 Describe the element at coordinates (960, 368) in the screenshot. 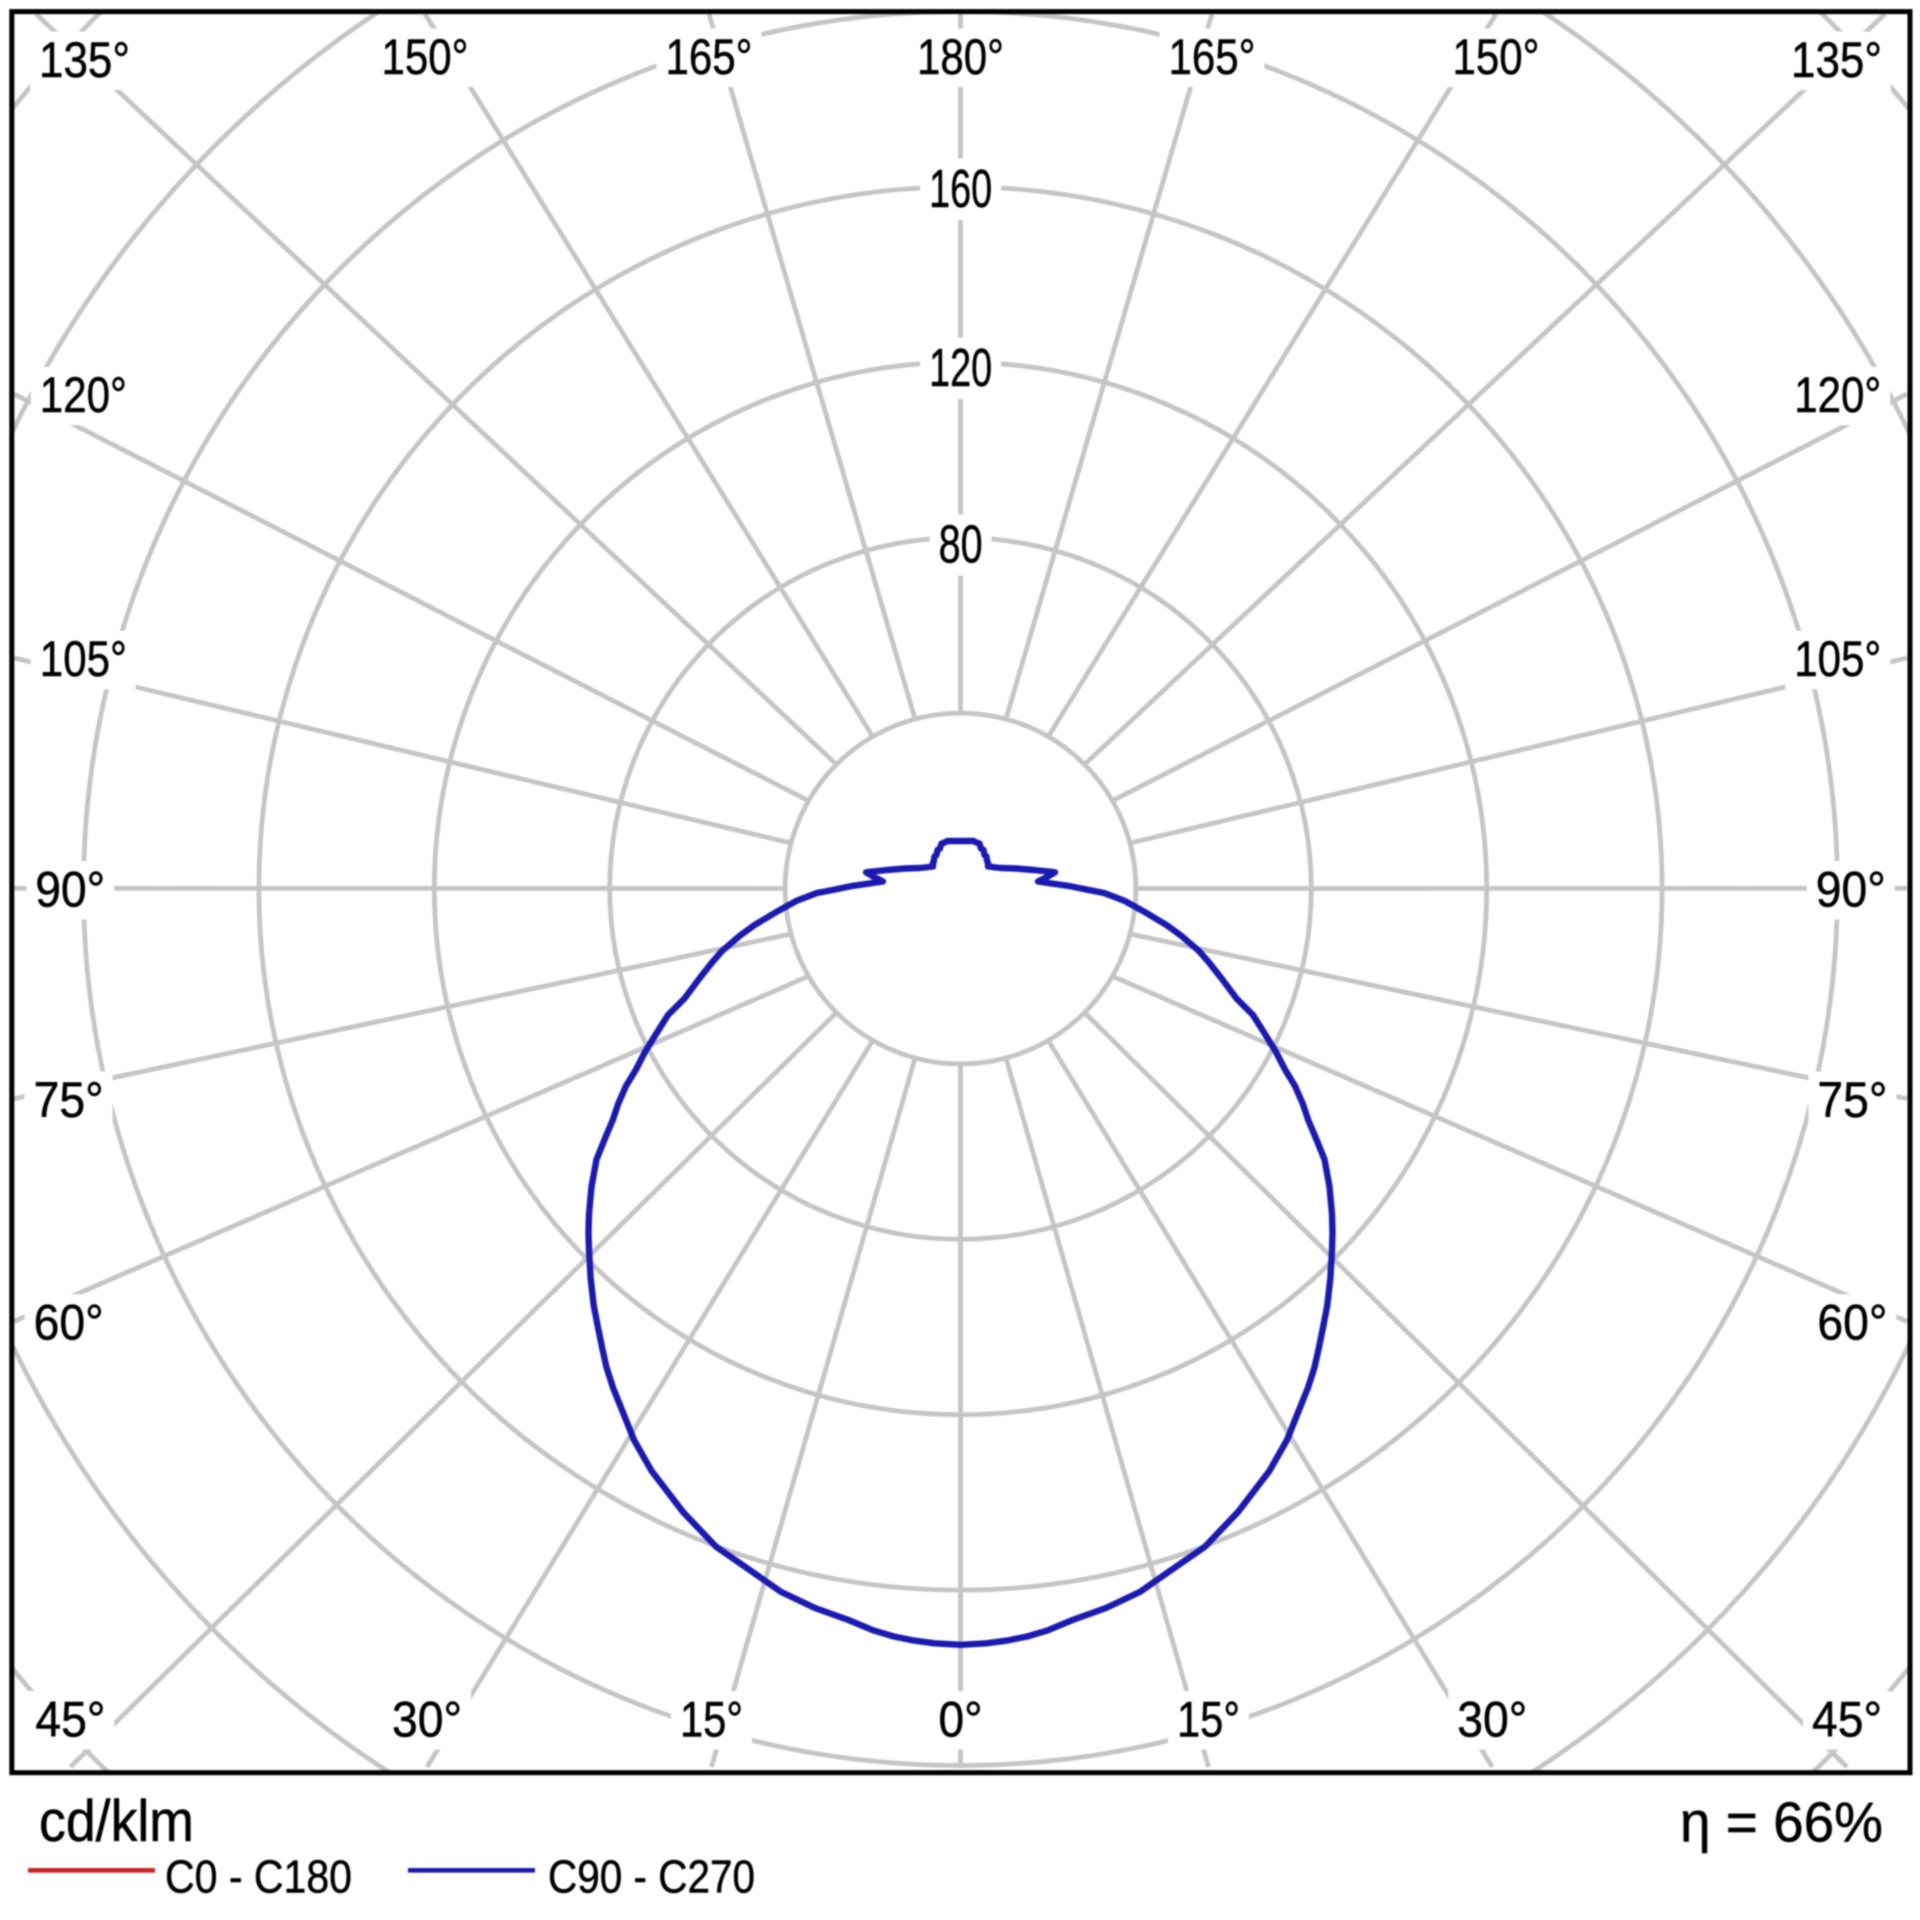

I see `svg-text: 120` at that location.